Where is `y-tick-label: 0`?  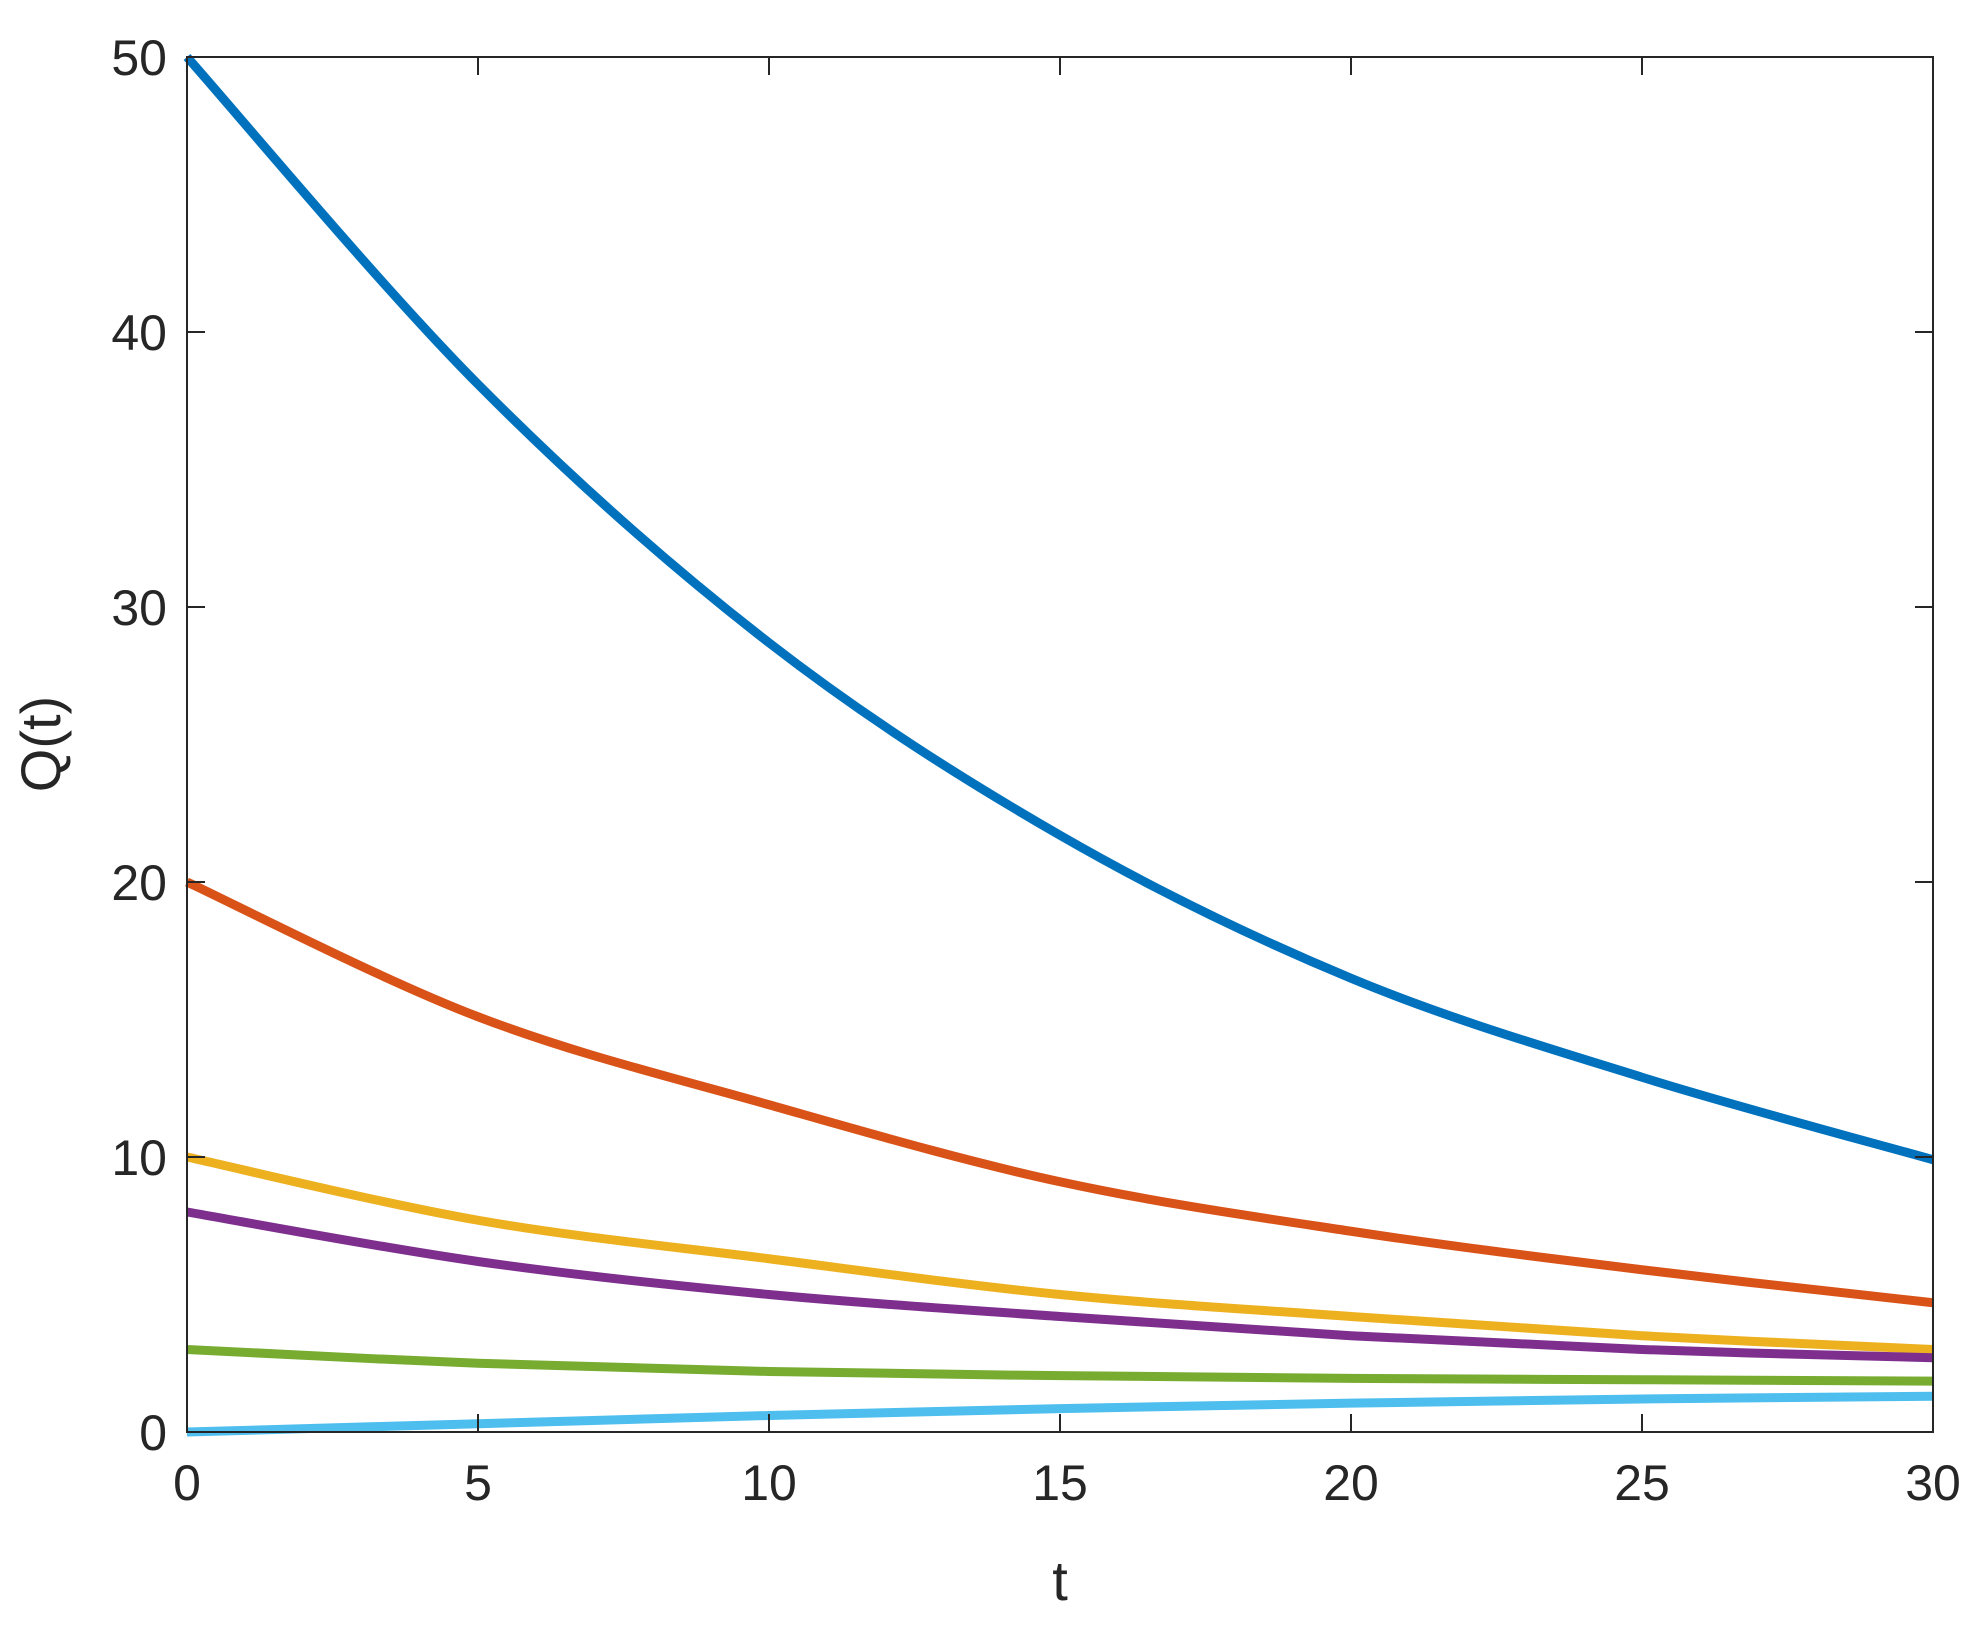 y-tick-label: 0 is located at coordinates (153, 1433).